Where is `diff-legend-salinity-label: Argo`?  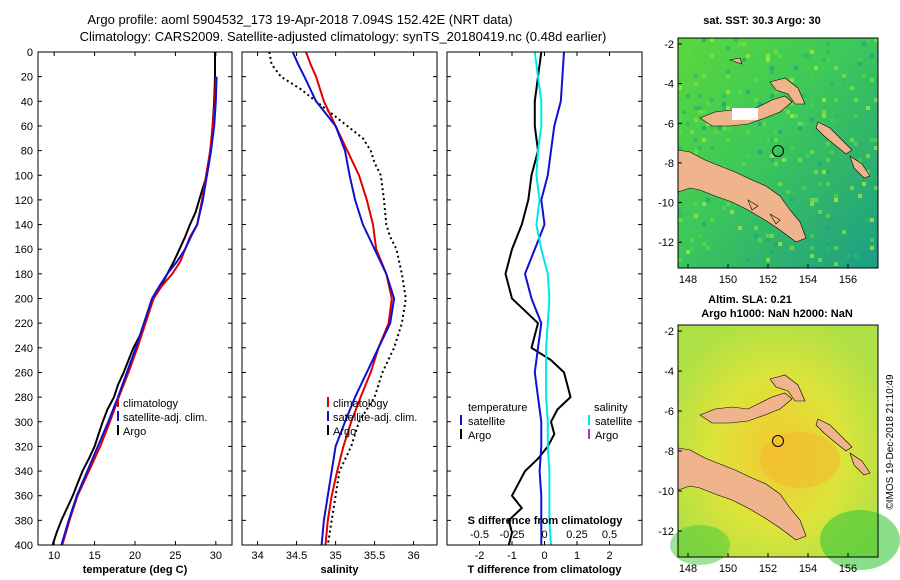 diff-legend-salinity-label: Argo is located at coordinates (606, 436).